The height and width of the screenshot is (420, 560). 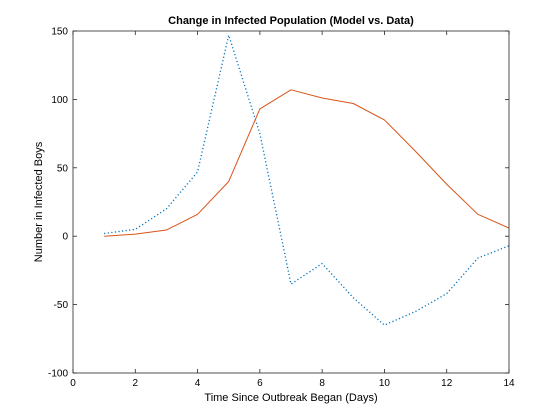 What do you see at coordinates (61, 305) in the screenshot?
I see `y-tick-label: -50` at bounding box center [61, 305].